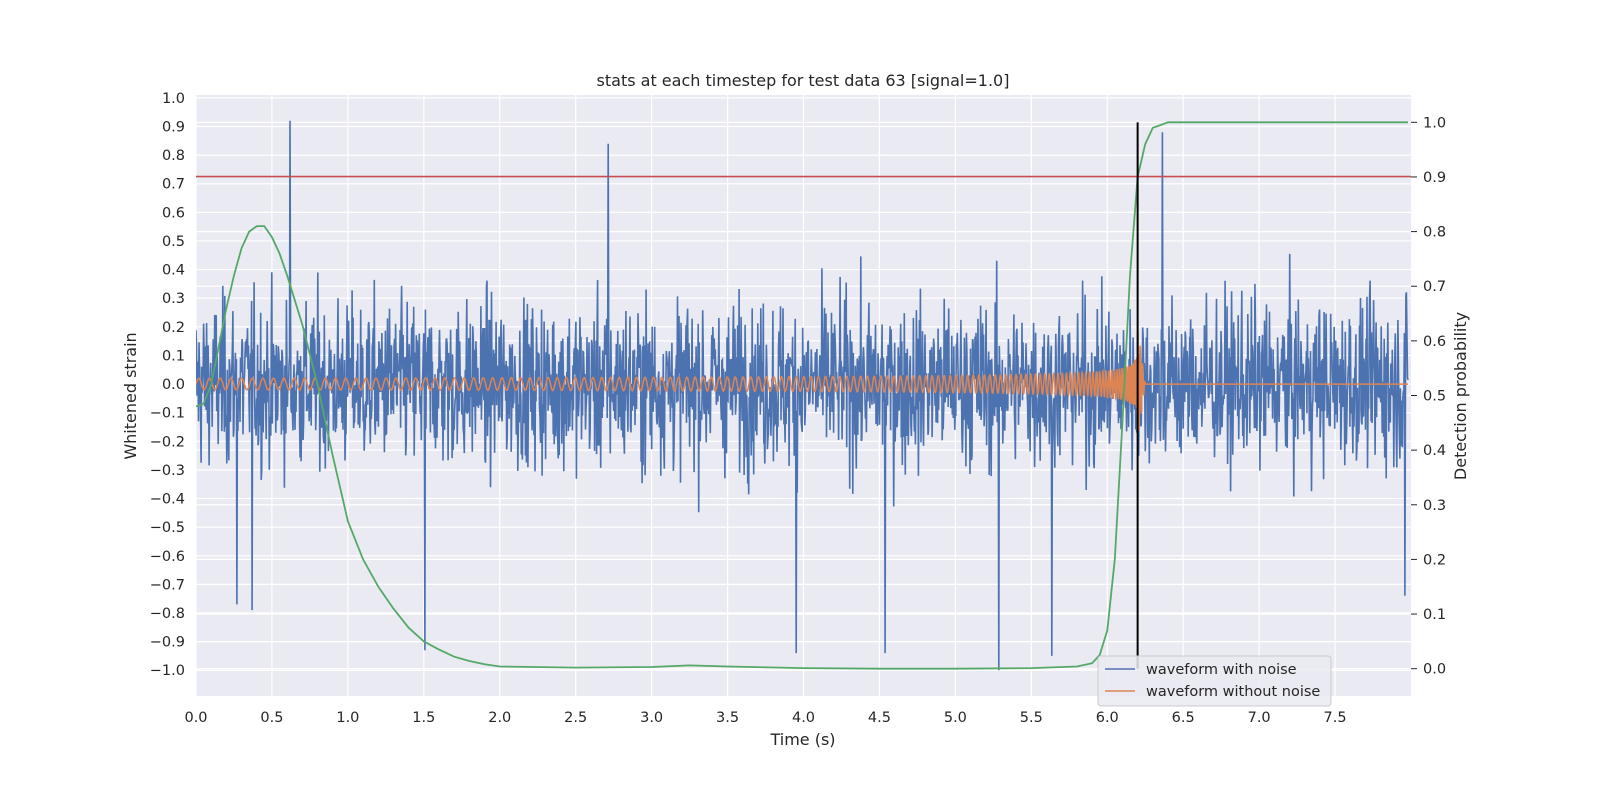 This screenshot has height=800, width=1600. Describe the element at coordinates (167, 671) in the screenshot. I see `y-left-tick-label: −1.0` at that location.